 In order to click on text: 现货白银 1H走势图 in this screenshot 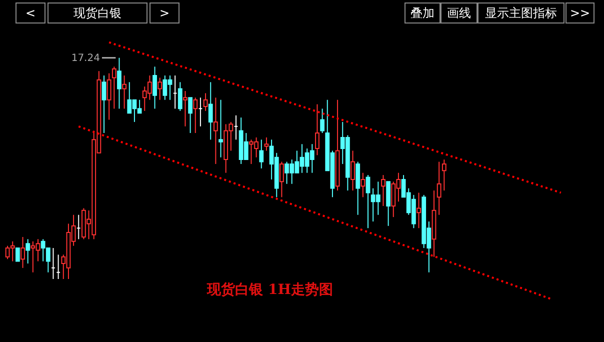, I will do `click(269, 290)`.